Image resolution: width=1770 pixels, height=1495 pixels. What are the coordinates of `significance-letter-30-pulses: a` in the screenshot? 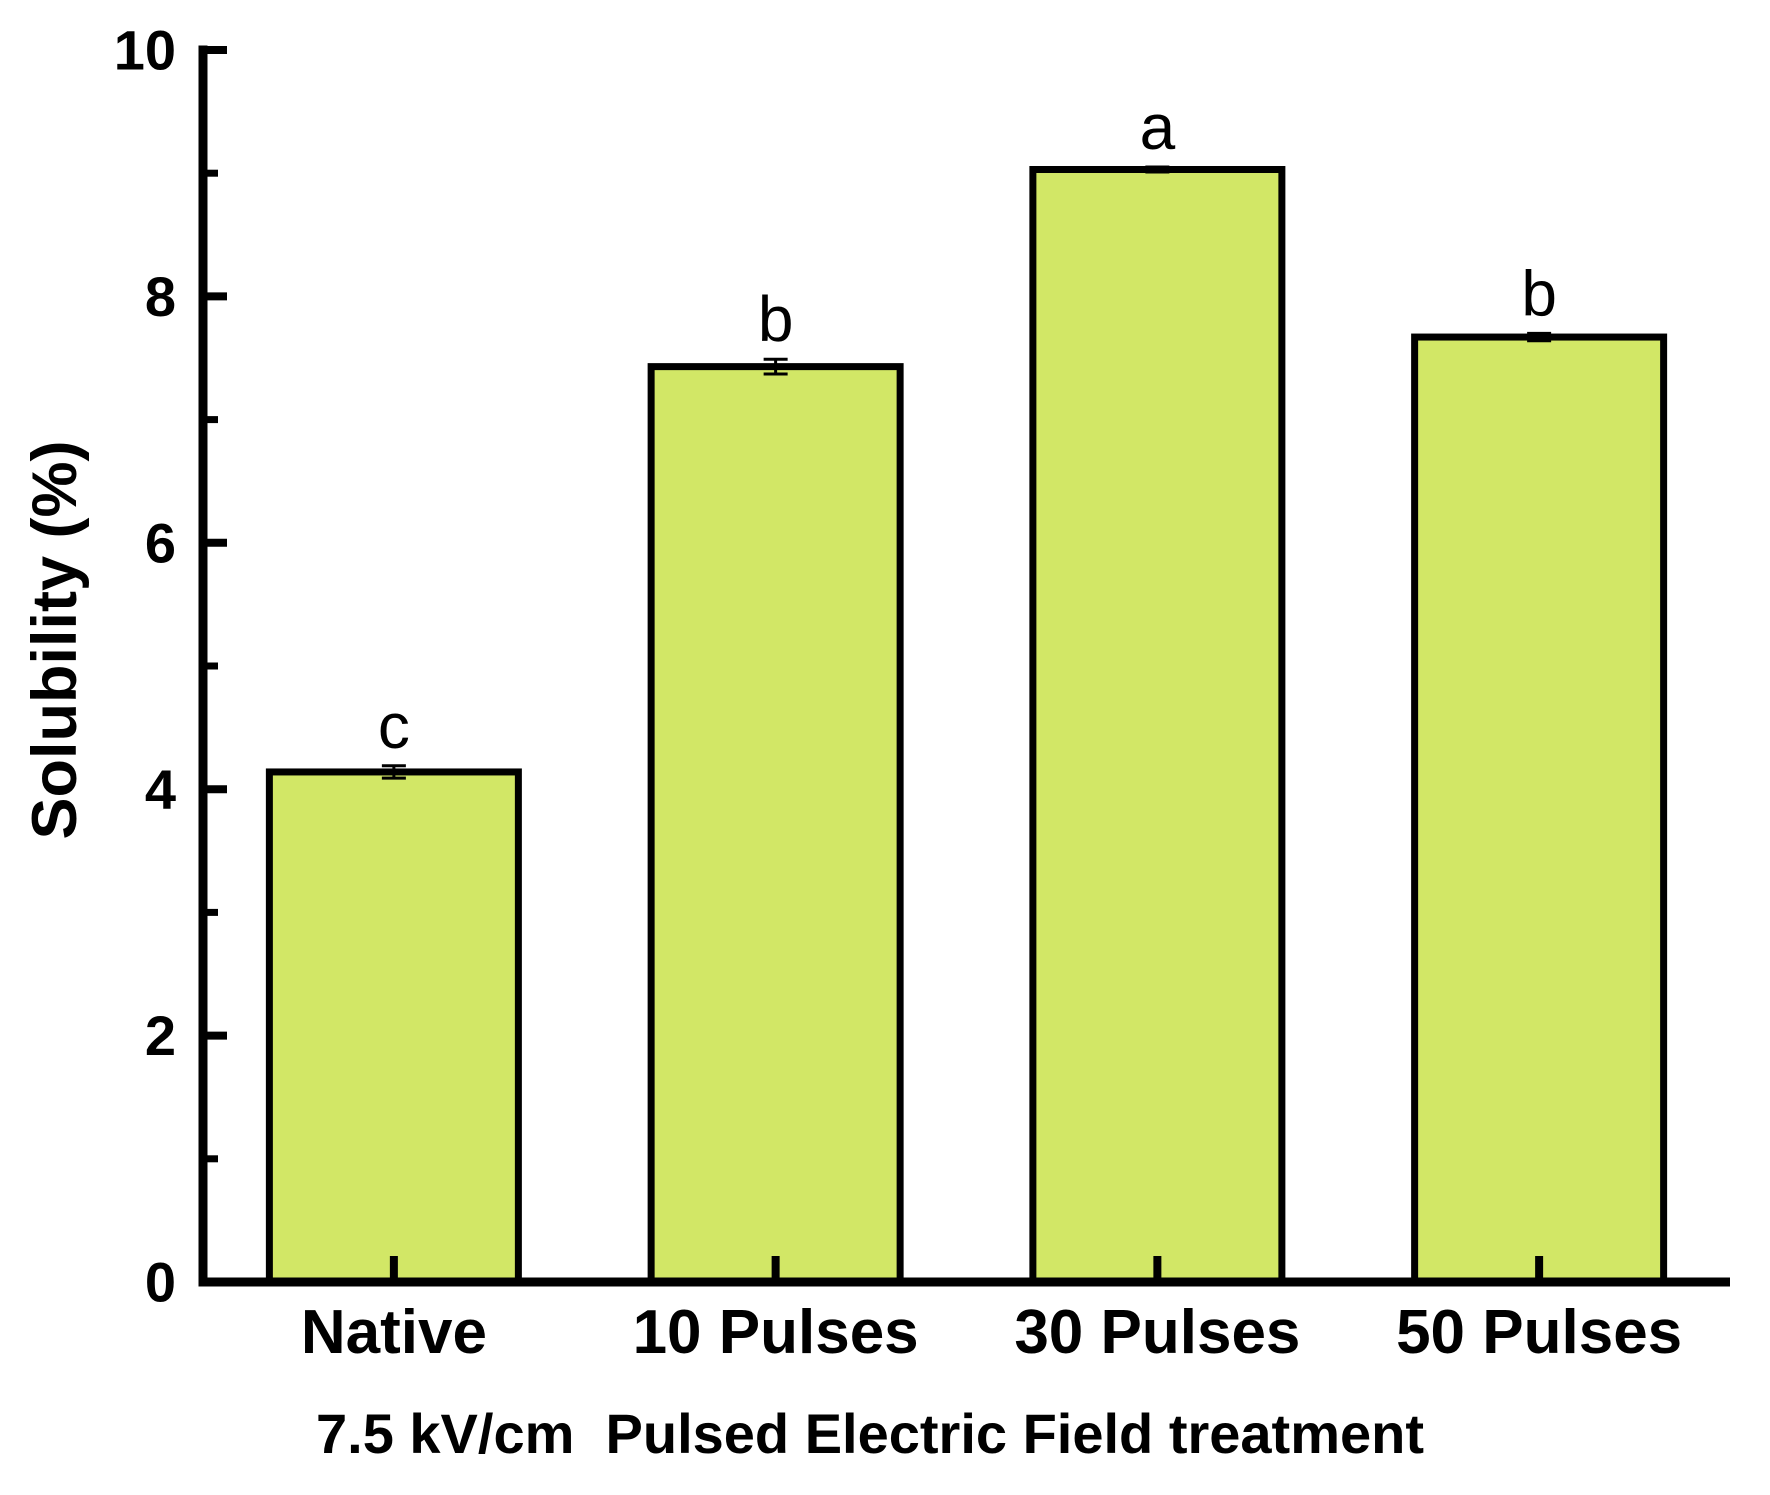 It's located at (1158, 127).